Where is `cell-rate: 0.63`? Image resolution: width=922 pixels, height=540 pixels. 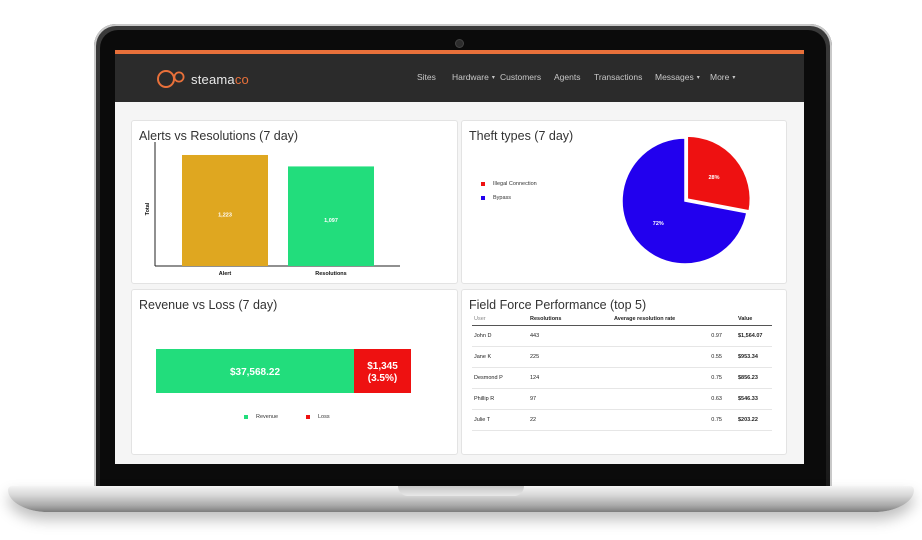 cell-rate: 0.63 is located at coordinates (674, 399).